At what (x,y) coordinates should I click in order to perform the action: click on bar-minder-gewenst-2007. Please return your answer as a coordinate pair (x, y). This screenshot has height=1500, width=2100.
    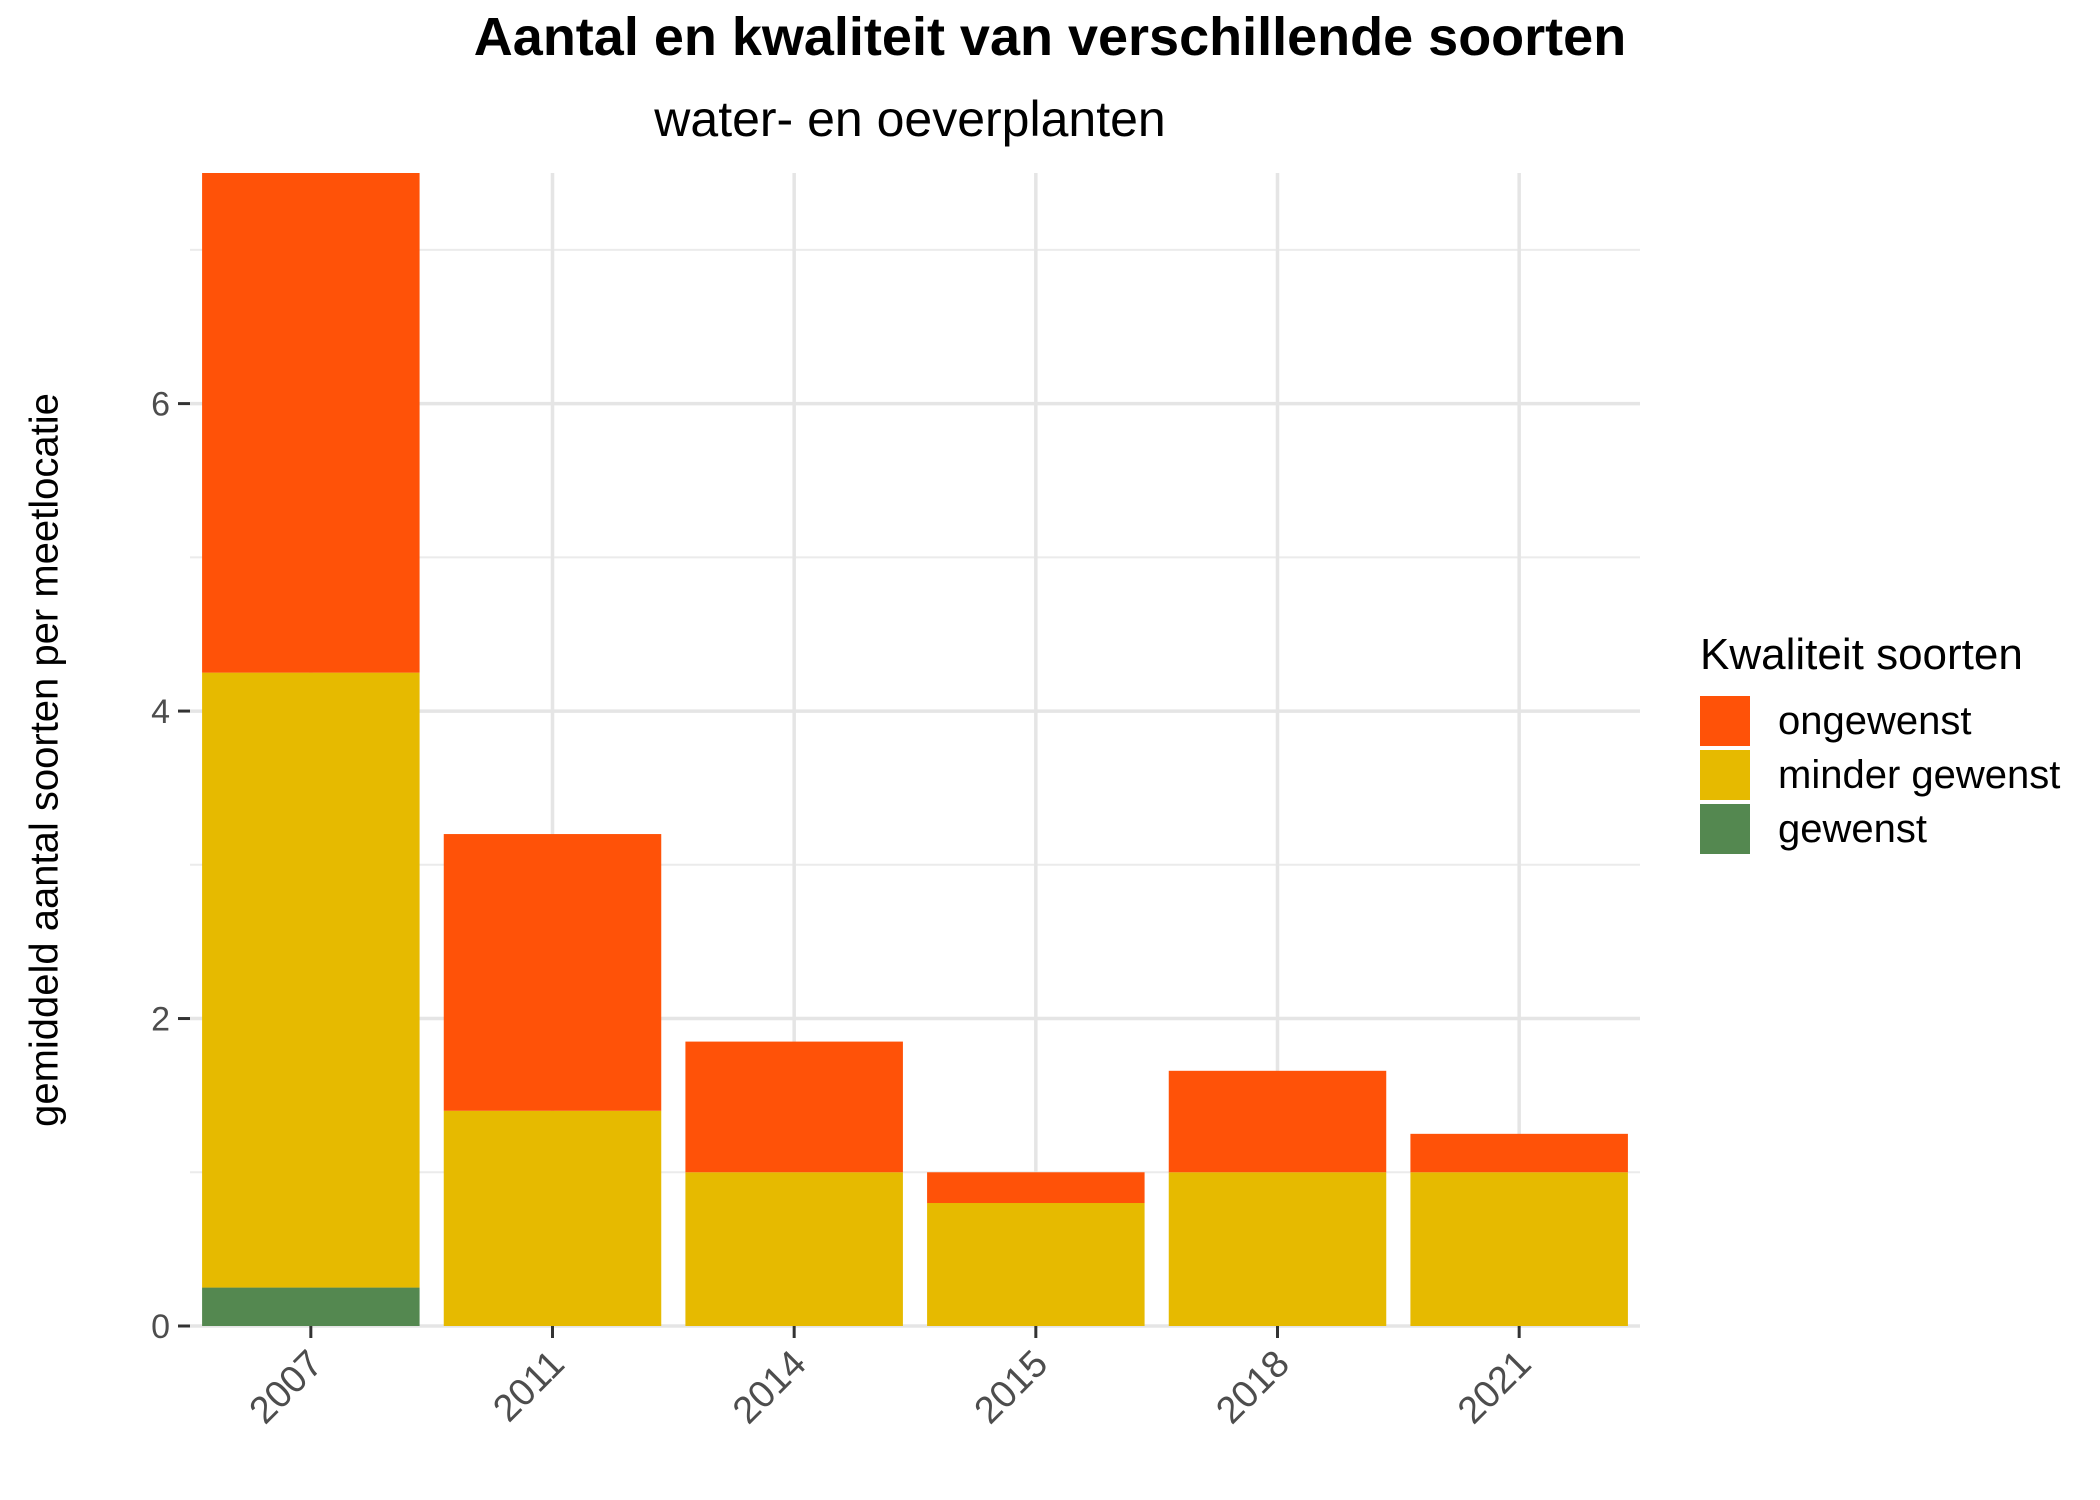
    Looking at the image, I should click on (311, 980).